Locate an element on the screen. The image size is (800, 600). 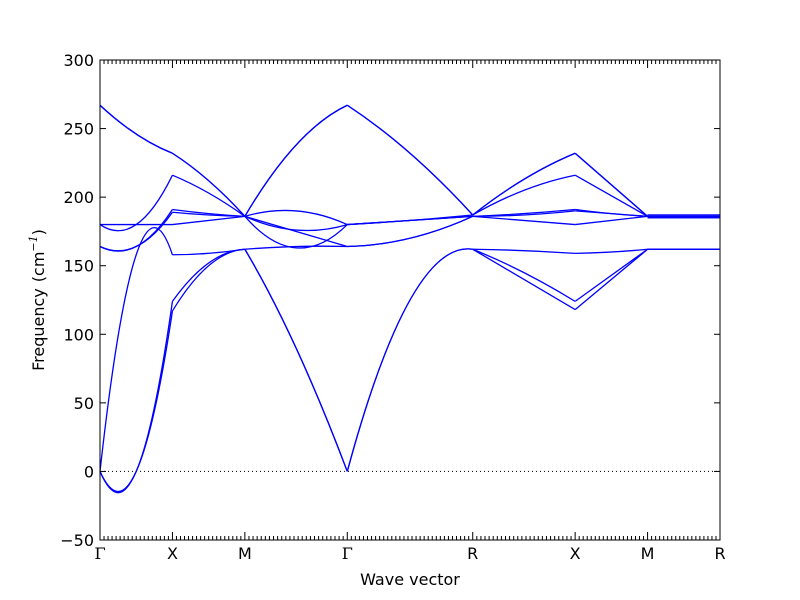
y-tick-label: 250 is located at coordinates (78, 129).